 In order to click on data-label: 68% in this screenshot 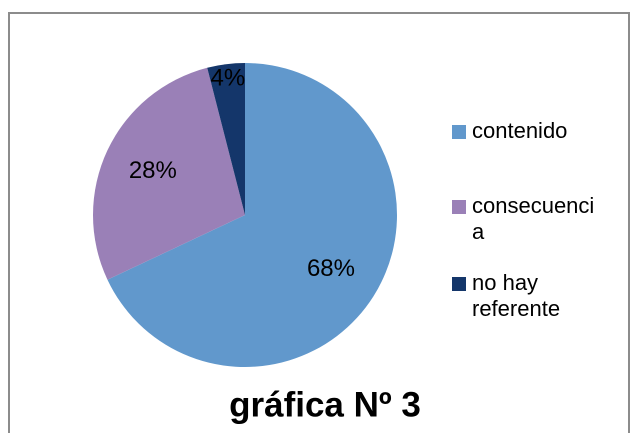, I will do `click(331, 268)`.